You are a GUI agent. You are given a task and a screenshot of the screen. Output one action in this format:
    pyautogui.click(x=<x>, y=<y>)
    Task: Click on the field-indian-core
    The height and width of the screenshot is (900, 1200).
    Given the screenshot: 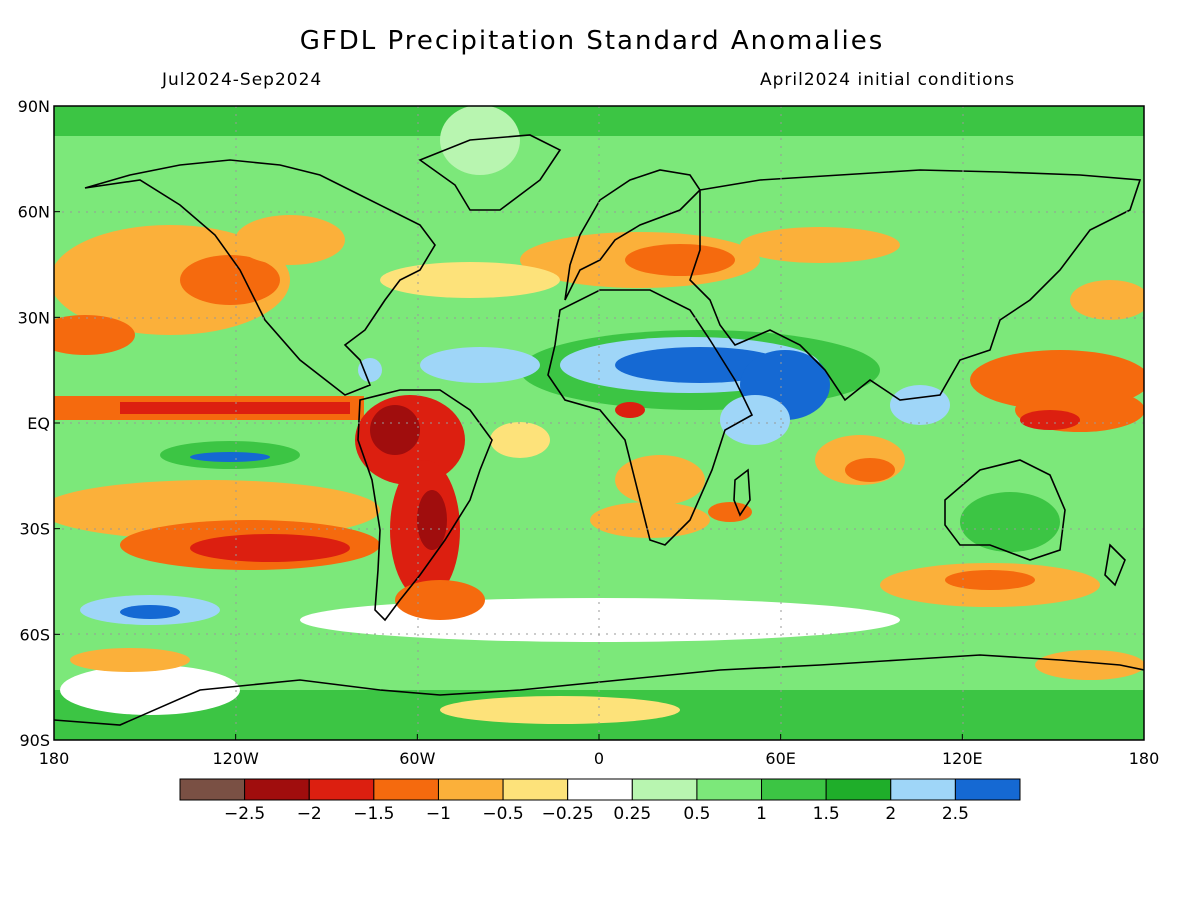 What is the action you would take?
    pyautogui.click(x=870, y=470)
    